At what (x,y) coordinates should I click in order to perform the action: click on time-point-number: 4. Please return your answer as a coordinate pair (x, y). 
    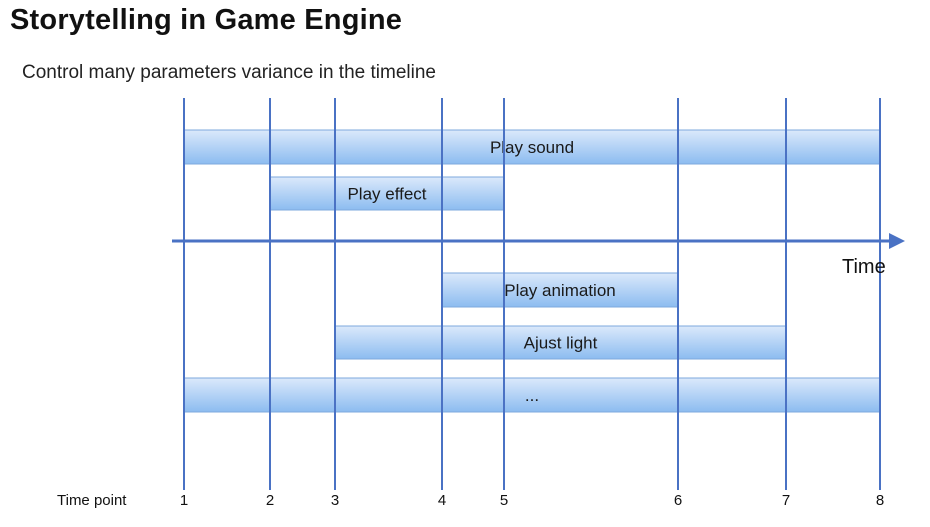
    Looking at the image, I should click on (442, 500).